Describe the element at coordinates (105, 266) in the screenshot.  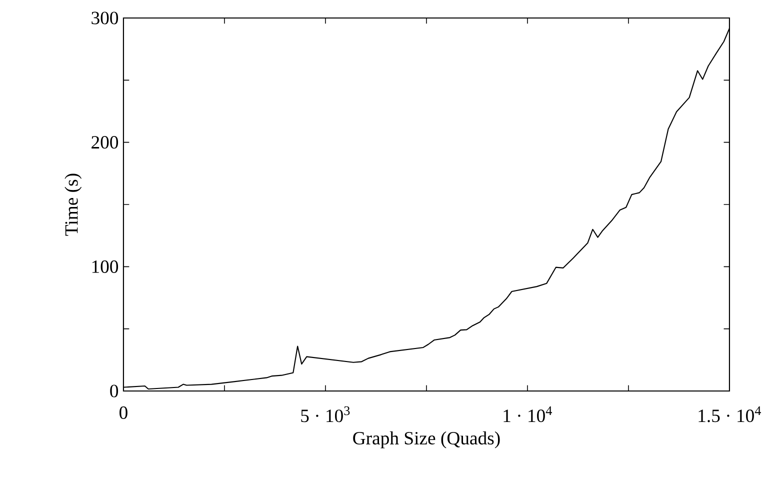
I see `y-tick-label: 100` at that location.